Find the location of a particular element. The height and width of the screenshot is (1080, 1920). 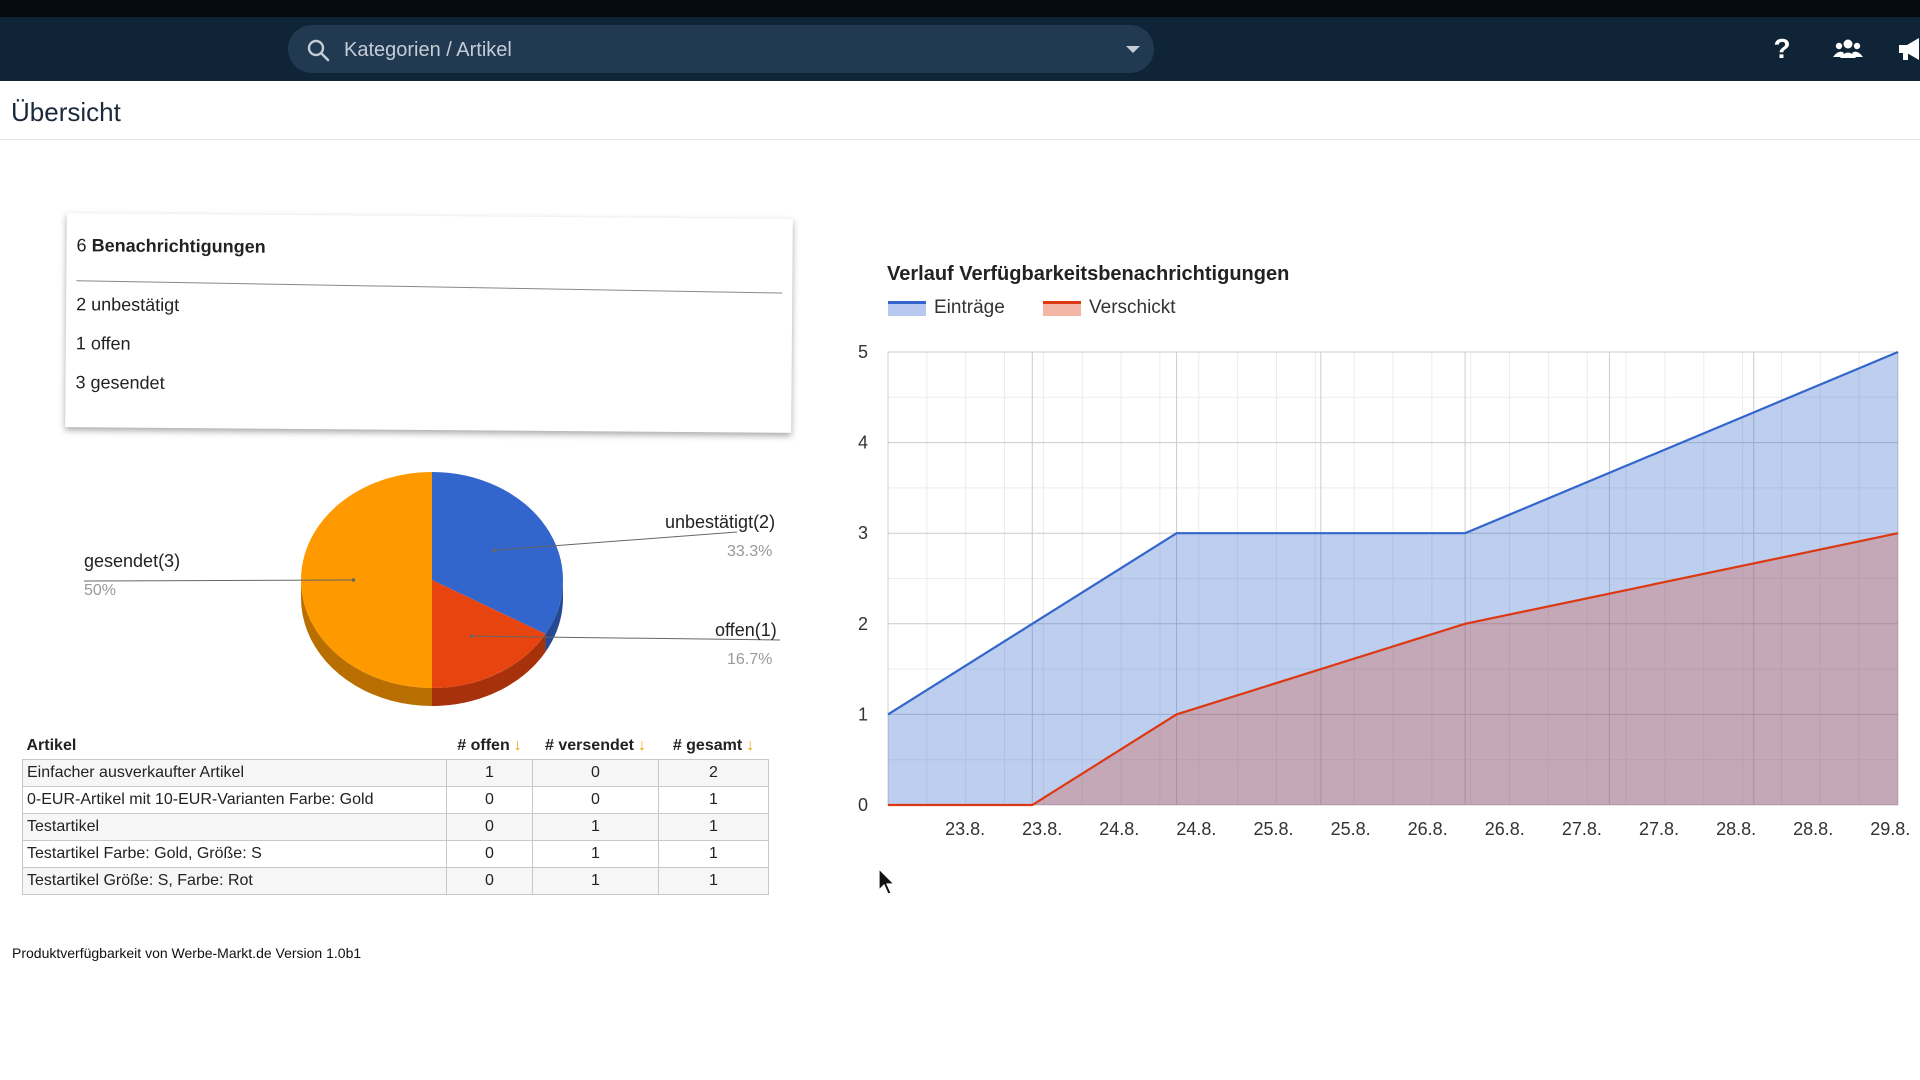

search-icon is located at coordinates (318, 50).